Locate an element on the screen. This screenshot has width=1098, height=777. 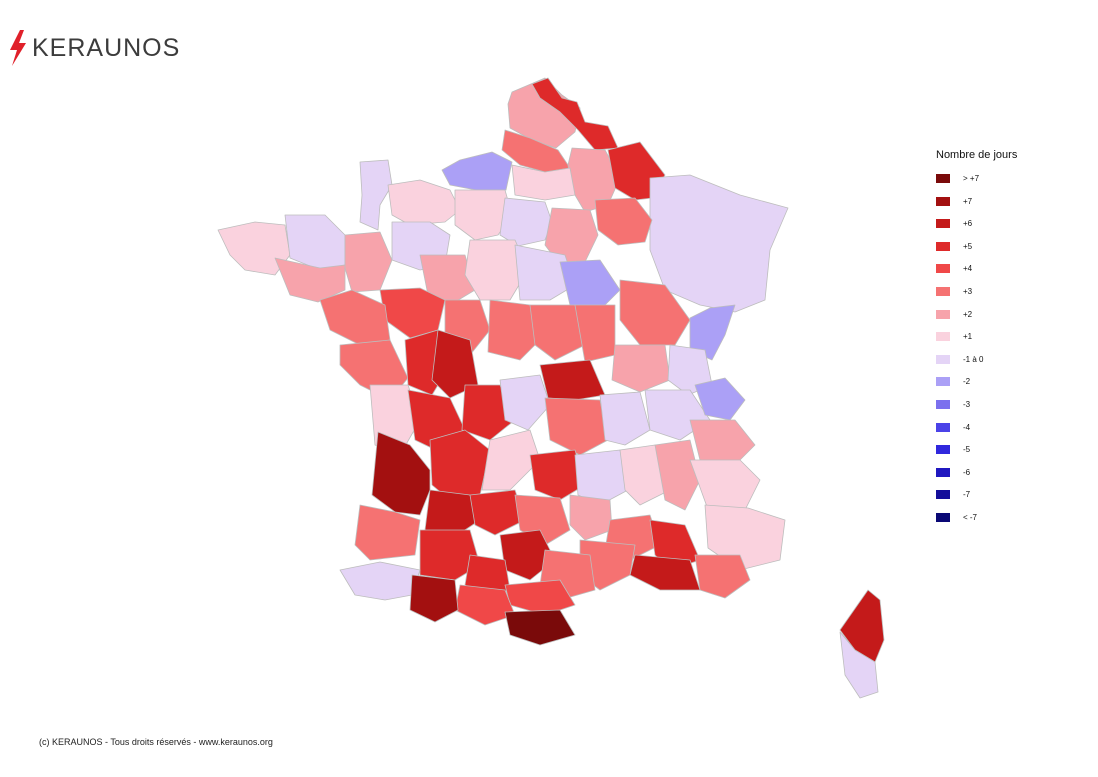
legend-label: -5 is located at coordinates (967, 450).